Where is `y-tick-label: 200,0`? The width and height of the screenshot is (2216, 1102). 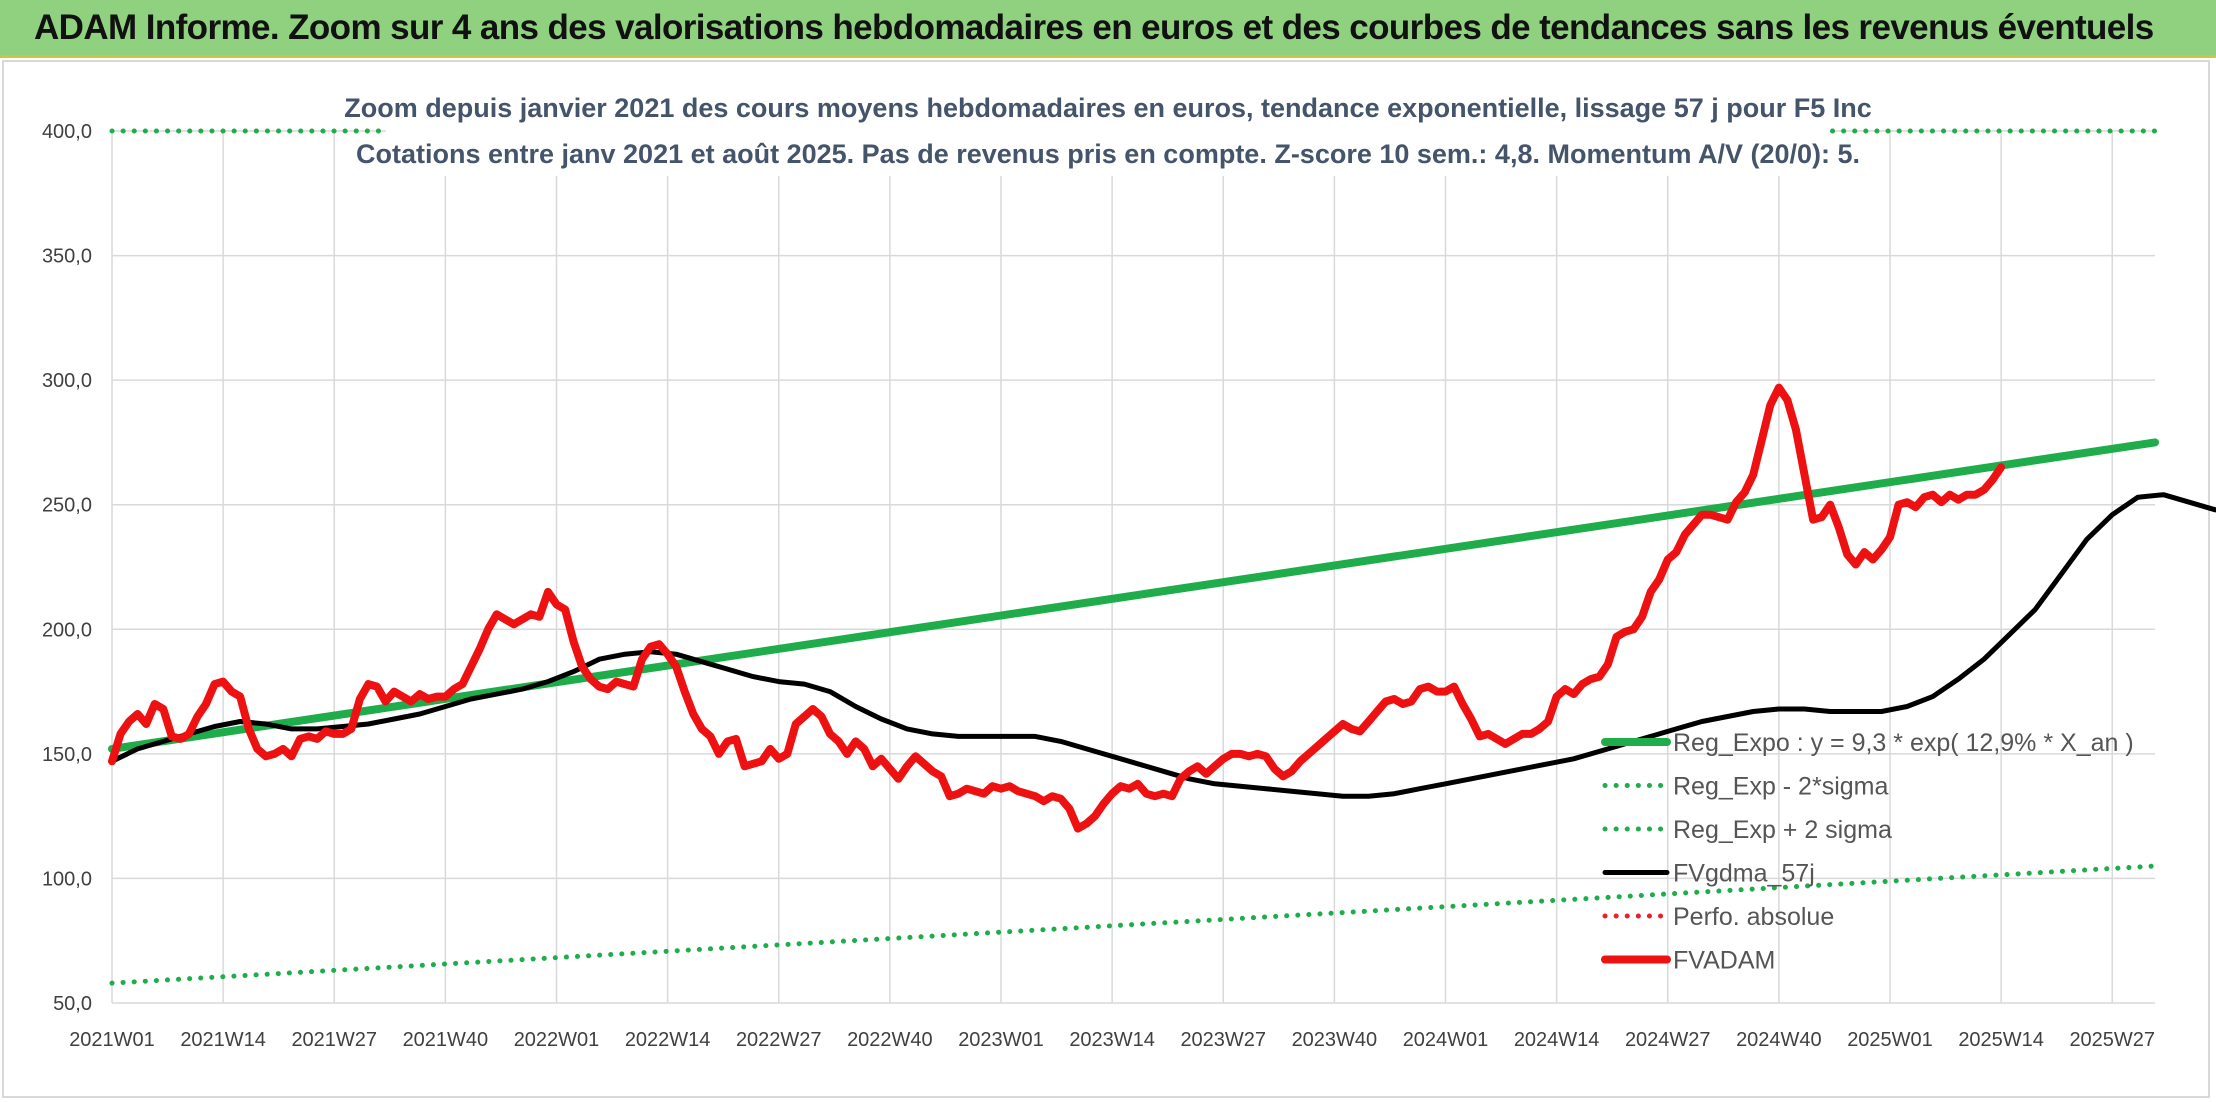
y-tick-label: 200,0 is located at coordinates (67, 630).